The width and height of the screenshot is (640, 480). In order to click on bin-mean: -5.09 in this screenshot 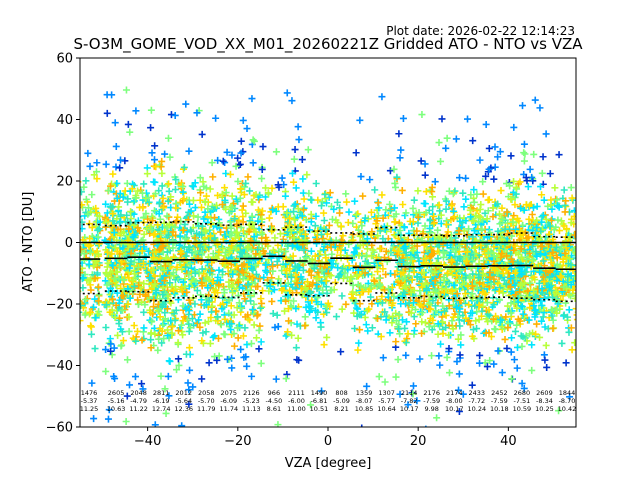, I will do `click(341, 401)`.